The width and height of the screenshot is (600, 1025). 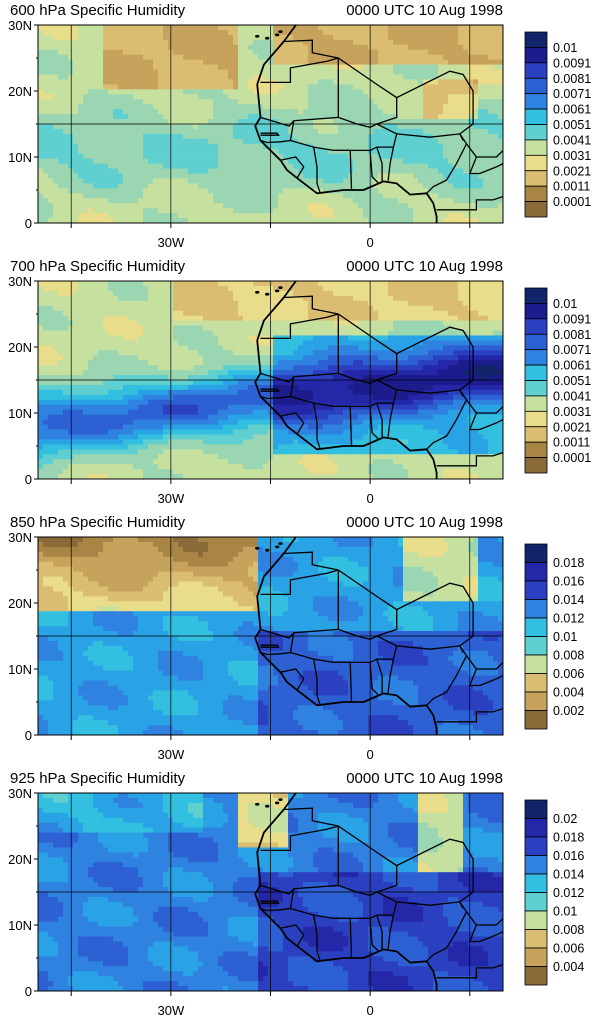 I want to click on panel-title: 600 hPa Specific Humidity, so click(x=98, y=10).